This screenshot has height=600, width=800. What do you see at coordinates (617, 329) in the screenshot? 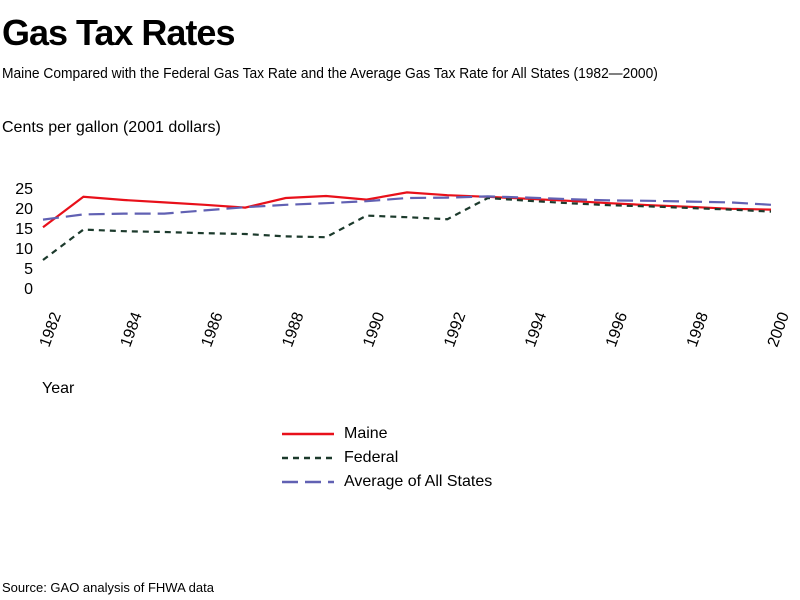
I see `x-tick-label: 1996` at bounding box center [617, 329].